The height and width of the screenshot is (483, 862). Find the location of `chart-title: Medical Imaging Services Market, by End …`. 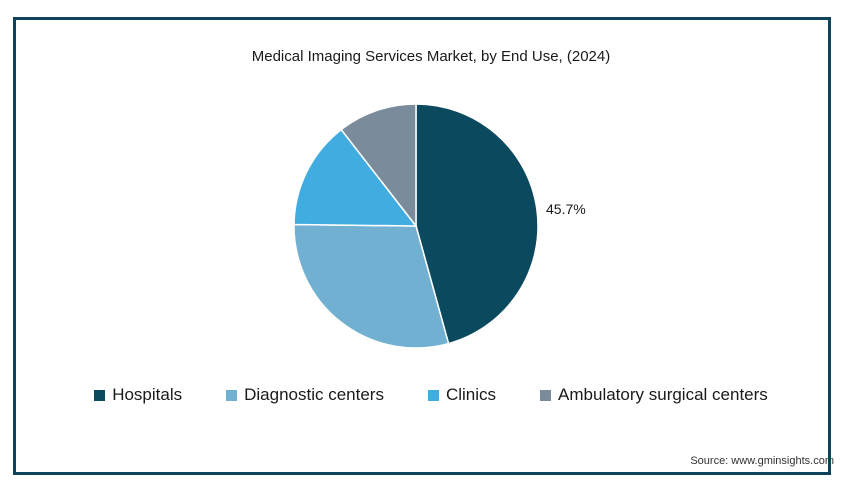

chart-title: Medical Imaging Services Market, by End … is located at coordinates (431, 56).